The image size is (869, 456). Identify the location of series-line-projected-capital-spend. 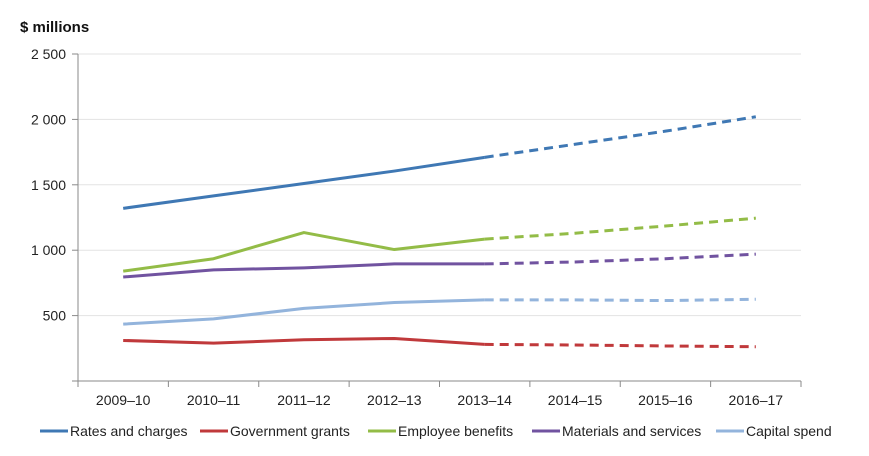
(620, 300).